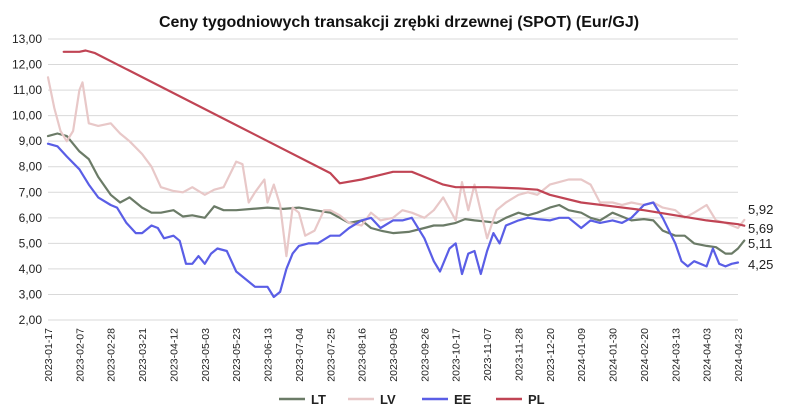 The height and width of the screenshot is (420, 799). Describe the element at coordinates (463, 399) in the screenshot. I see `legend-label-ee: EE` at that location.